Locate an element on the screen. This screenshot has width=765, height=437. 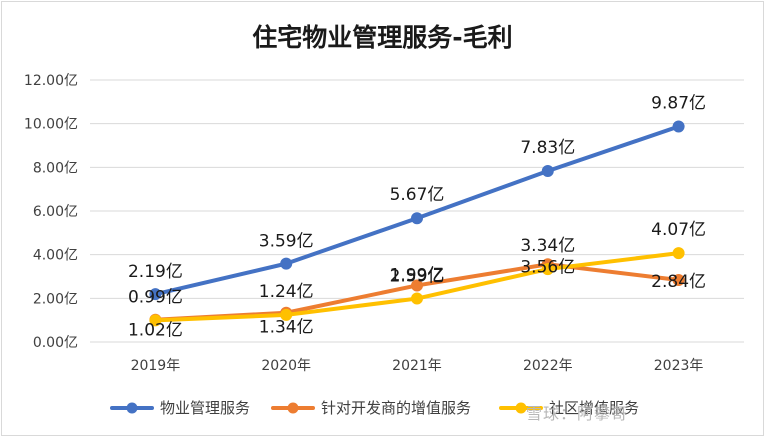
data-label: 1.99亿 is located at coordinates (417, 276).